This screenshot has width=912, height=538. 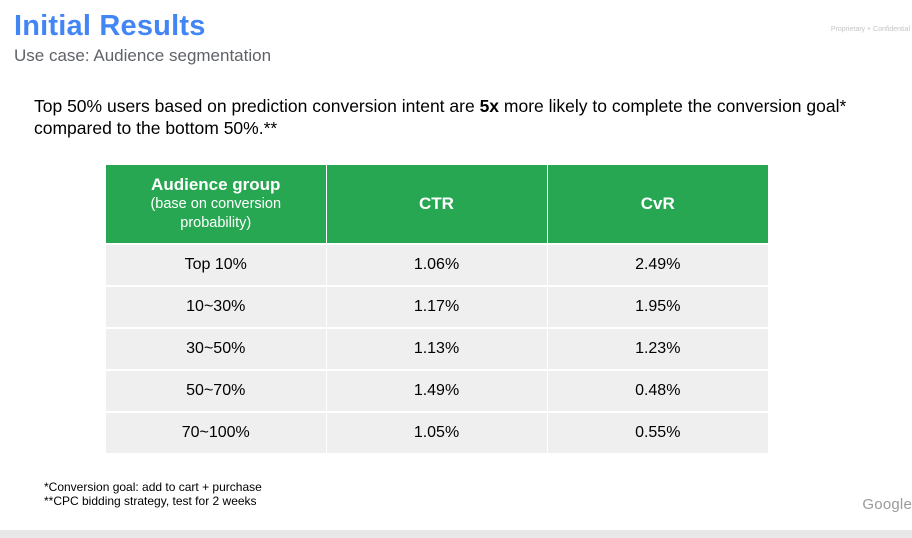 I want to click on footnote-1: *Conversion goal: add to cart + purchase, so click(x=153, y=487).